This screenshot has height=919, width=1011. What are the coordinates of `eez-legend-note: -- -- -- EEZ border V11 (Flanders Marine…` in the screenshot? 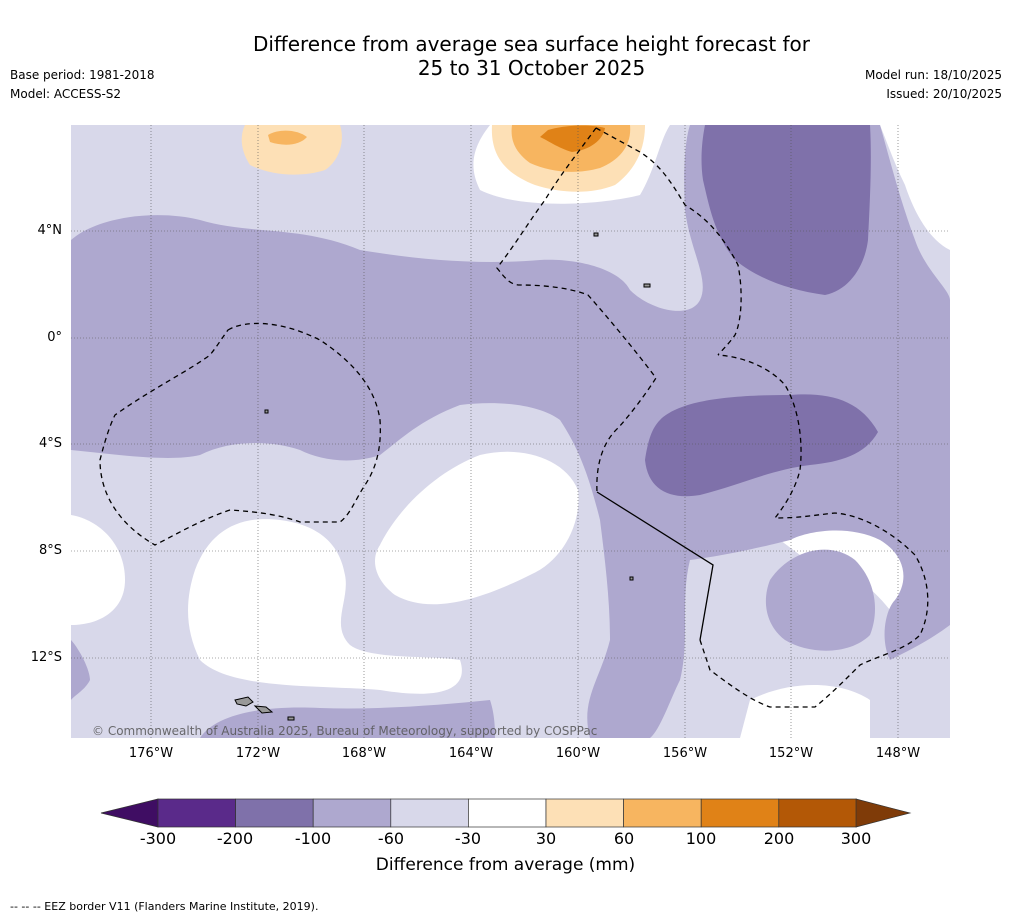 It's located at (164, 906).